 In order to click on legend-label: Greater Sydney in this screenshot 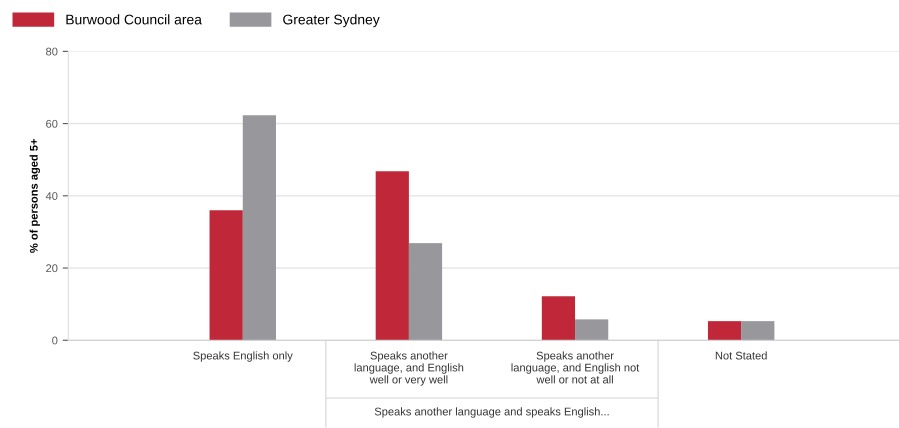, I will do `click(331, 21)`.